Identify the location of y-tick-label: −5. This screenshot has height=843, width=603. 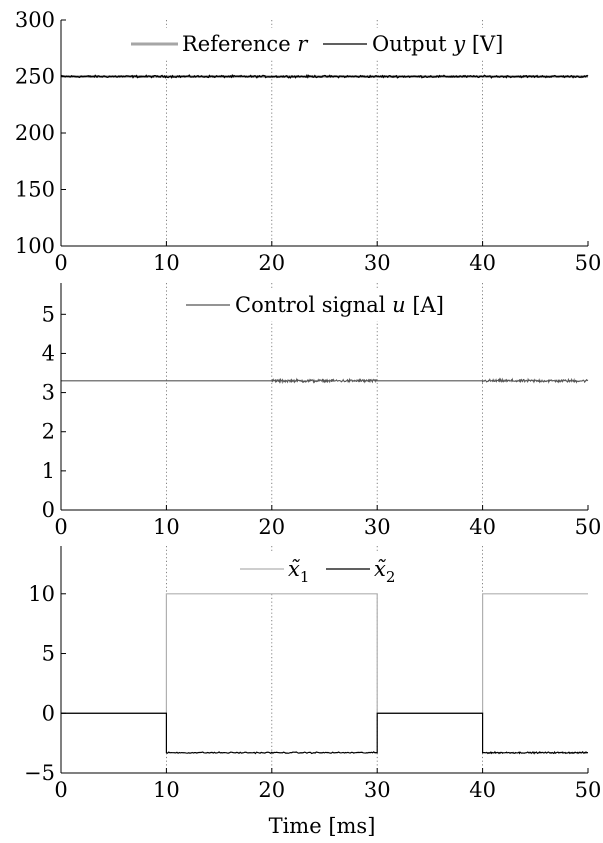
(39, 773).